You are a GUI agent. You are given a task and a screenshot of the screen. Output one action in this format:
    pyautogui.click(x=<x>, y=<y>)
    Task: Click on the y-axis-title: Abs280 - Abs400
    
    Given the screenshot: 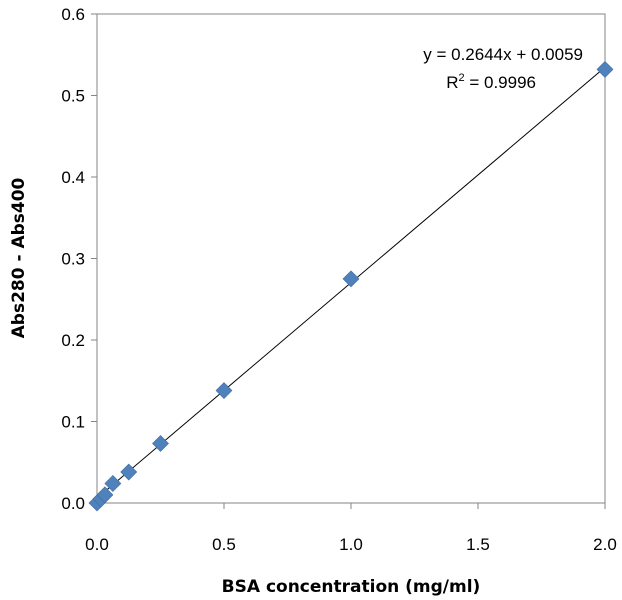 What is the action you would take?
    pyautogui.click(x=19, y=257)
    